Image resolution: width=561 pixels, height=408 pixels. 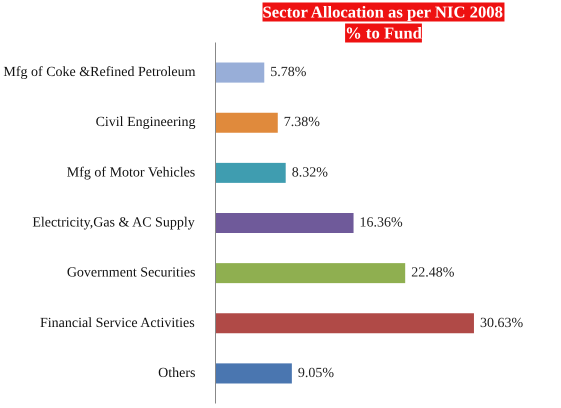 What do you see at coordinates (177, 373) in the screenshot?
I see `y-tick-label: Others` at bounding box center [177, 373].